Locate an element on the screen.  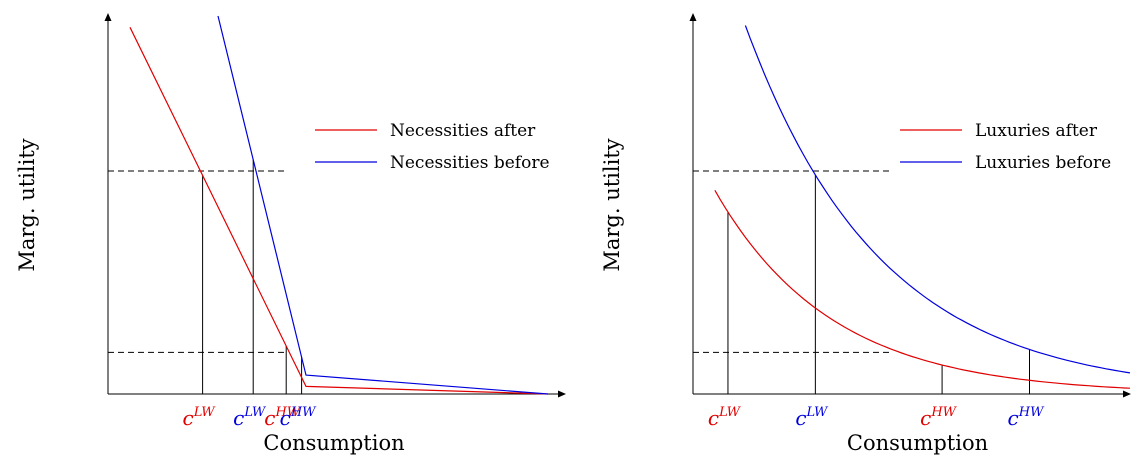
legend-label-luxuries-before: Luxuries before is located at coordinates (1043, 163).